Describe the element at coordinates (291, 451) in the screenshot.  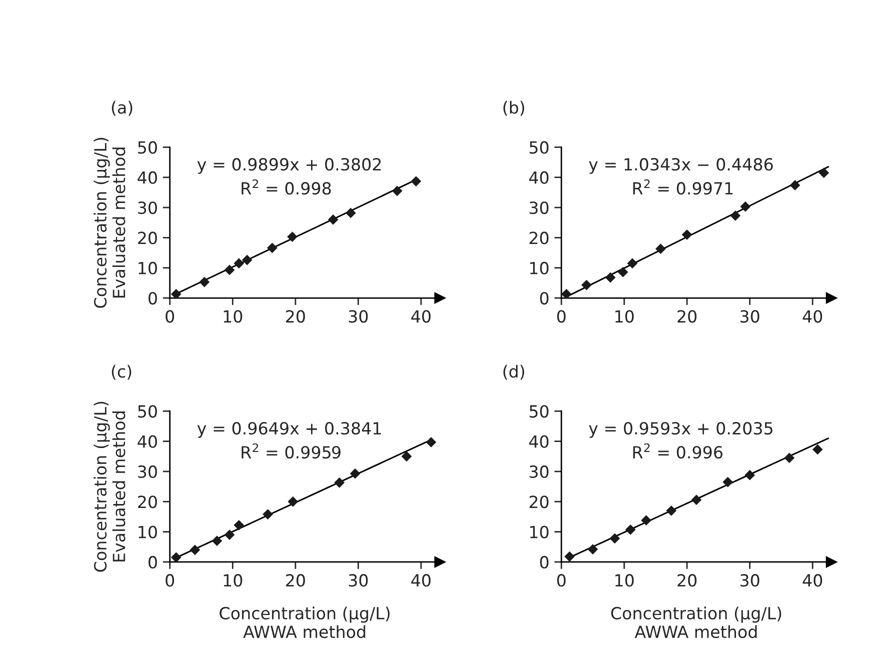
I see `annotation: R$^{2}$ = 0.9959` at that location.